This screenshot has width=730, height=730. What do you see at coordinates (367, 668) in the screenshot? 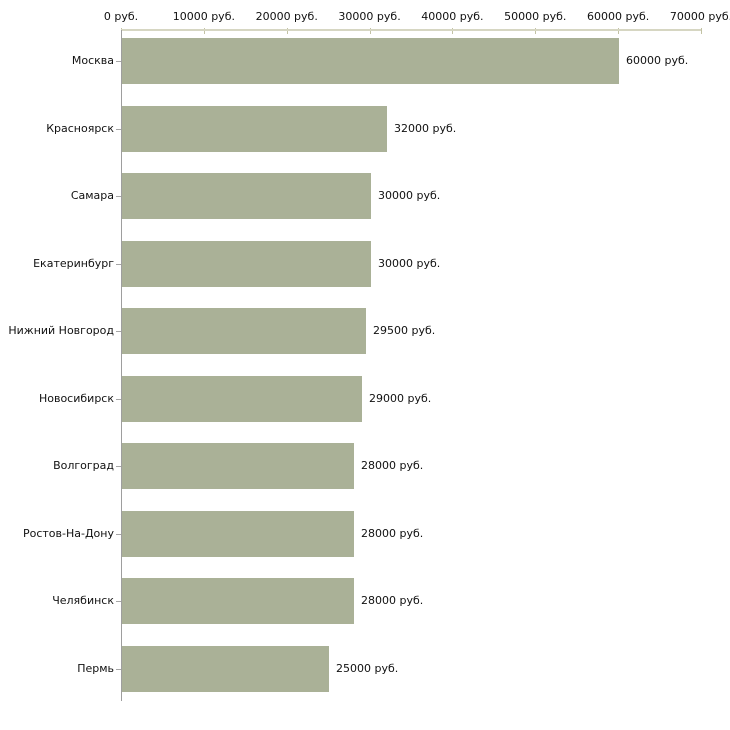
I see `value-label: 25000 руб.` at bounding box center [367, 668].